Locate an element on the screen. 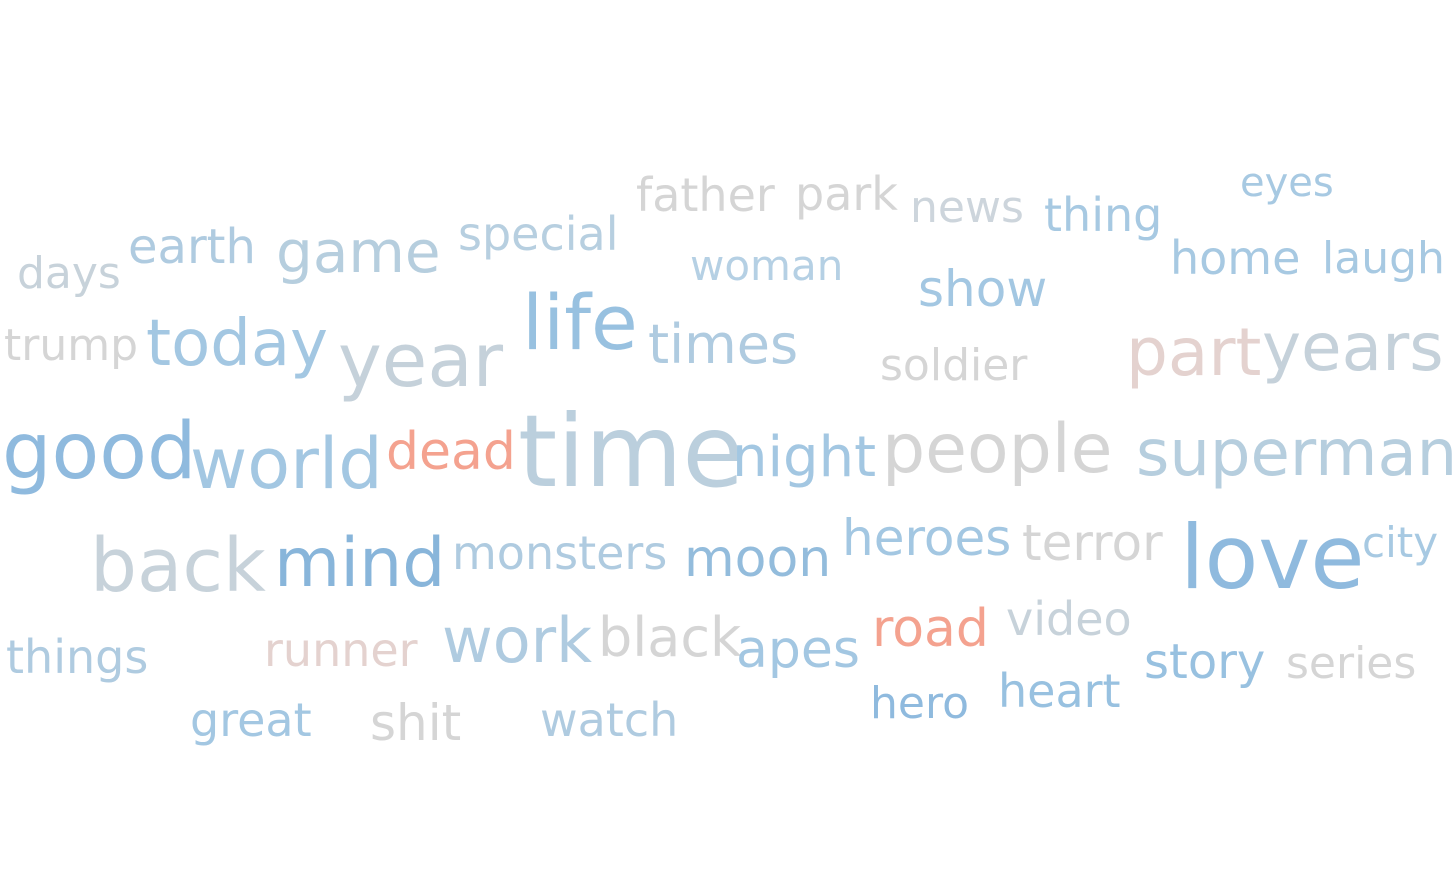  word-soldier: soldier is located at coordinates (954, 365).